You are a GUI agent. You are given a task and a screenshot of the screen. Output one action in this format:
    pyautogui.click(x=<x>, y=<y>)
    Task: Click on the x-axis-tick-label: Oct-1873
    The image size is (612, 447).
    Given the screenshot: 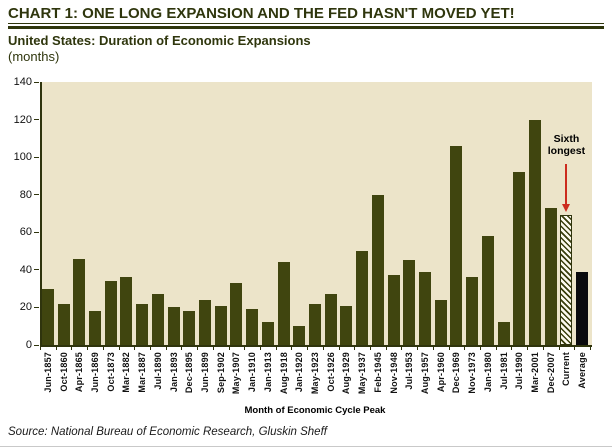 What is the action you would take?
    pyautogui.click(x=110, y=372)
    